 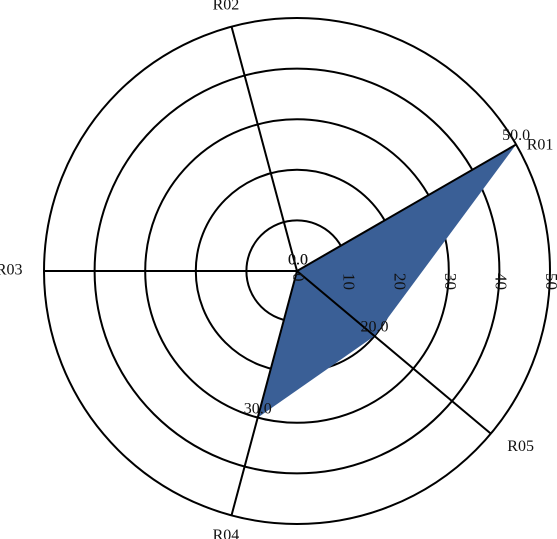 I want to click on spoke-R01, so click(x=406, y=207).